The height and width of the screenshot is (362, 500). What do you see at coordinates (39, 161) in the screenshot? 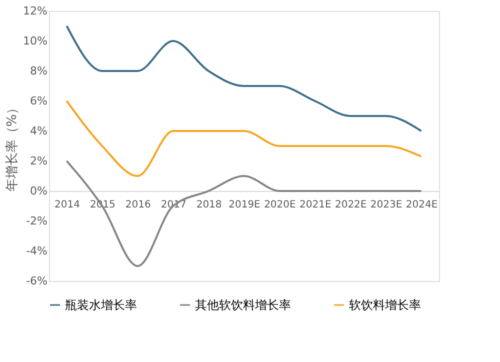
I see `y-tick-label: 2%` at bounding box center [39, 161].